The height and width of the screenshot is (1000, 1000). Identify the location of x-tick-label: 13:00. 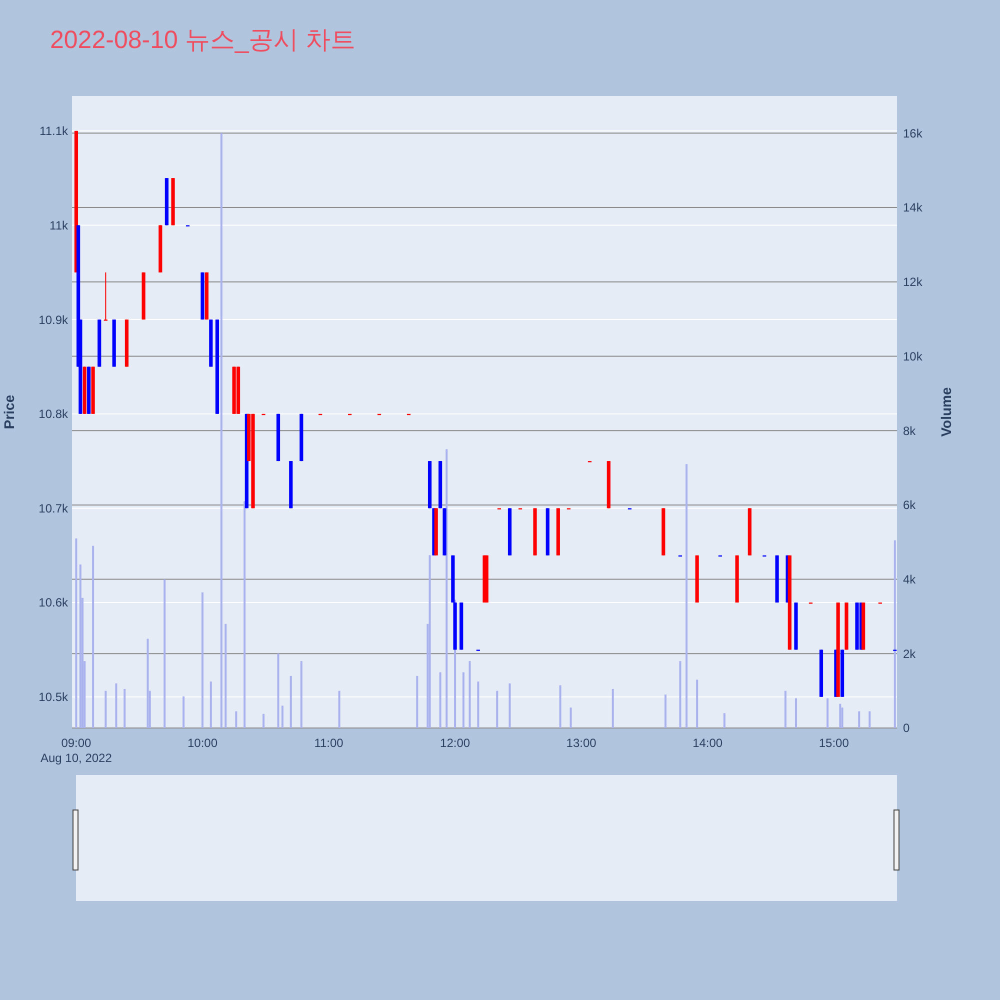
(581, 743).